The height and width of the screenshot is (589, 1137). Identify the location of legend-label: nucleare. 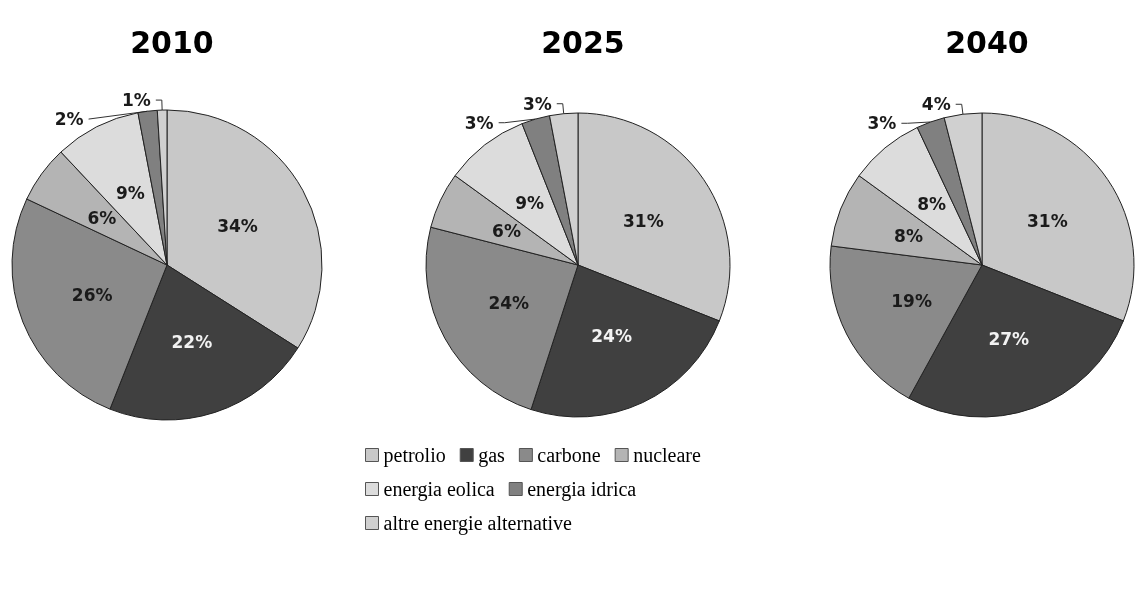
(667, 455).